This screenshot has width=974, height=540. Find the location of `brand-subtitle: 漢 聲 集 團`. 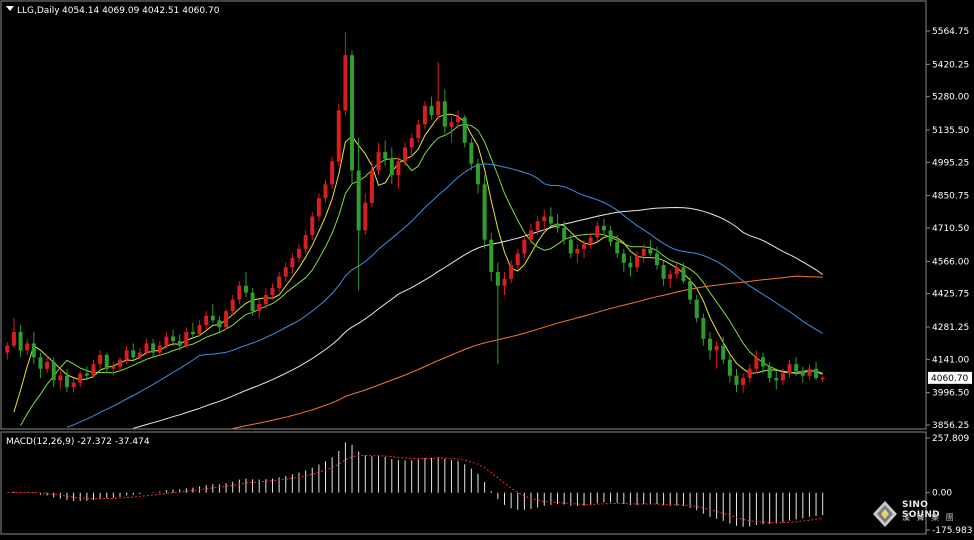

brand-subtitle: 漢 聲 集 團 is located at coordinates (929, 517).